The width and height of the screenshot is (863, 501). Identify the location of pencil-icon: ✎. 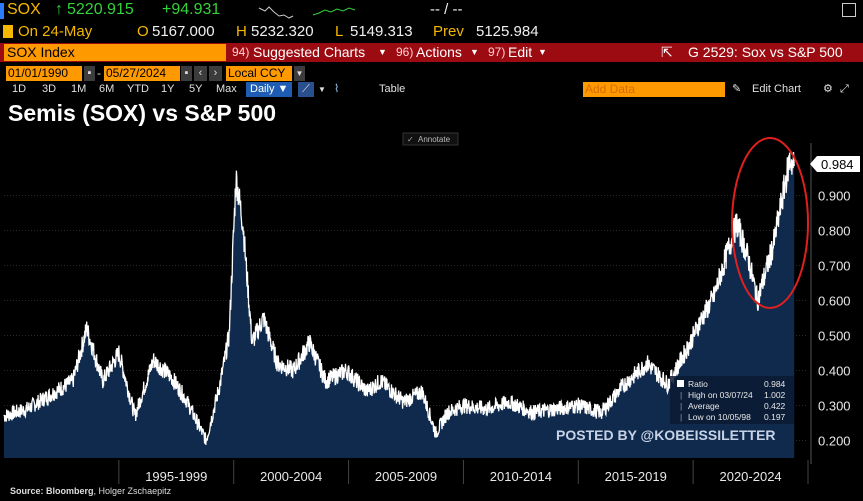
(737, 89).